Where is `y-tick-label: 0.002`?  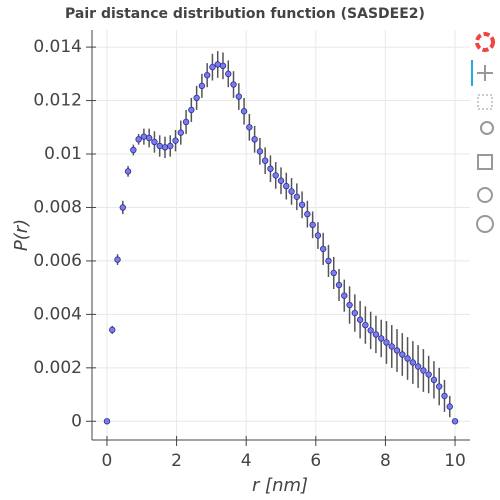 y-tick-label: 0.002 is located at coordinates (57, 368).